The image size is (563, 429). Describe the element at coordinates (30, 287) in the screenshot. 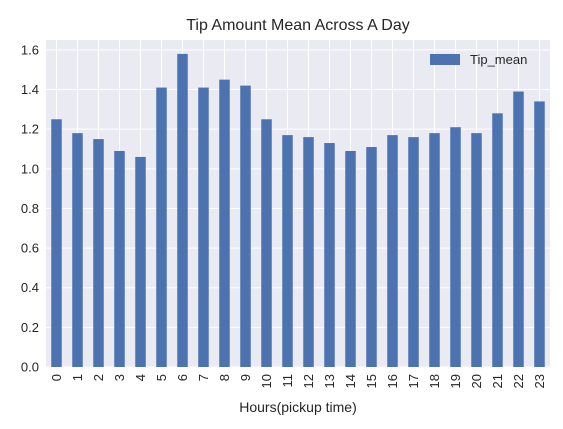

I see `y-tick-label: 0.4` at that location.